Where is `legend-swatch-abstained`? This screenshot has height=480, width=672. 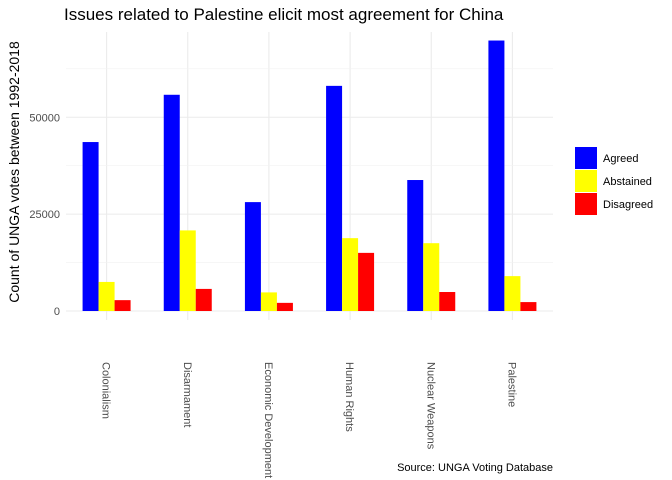 legend-swatch-abstained is located at coordinates (586, 181).